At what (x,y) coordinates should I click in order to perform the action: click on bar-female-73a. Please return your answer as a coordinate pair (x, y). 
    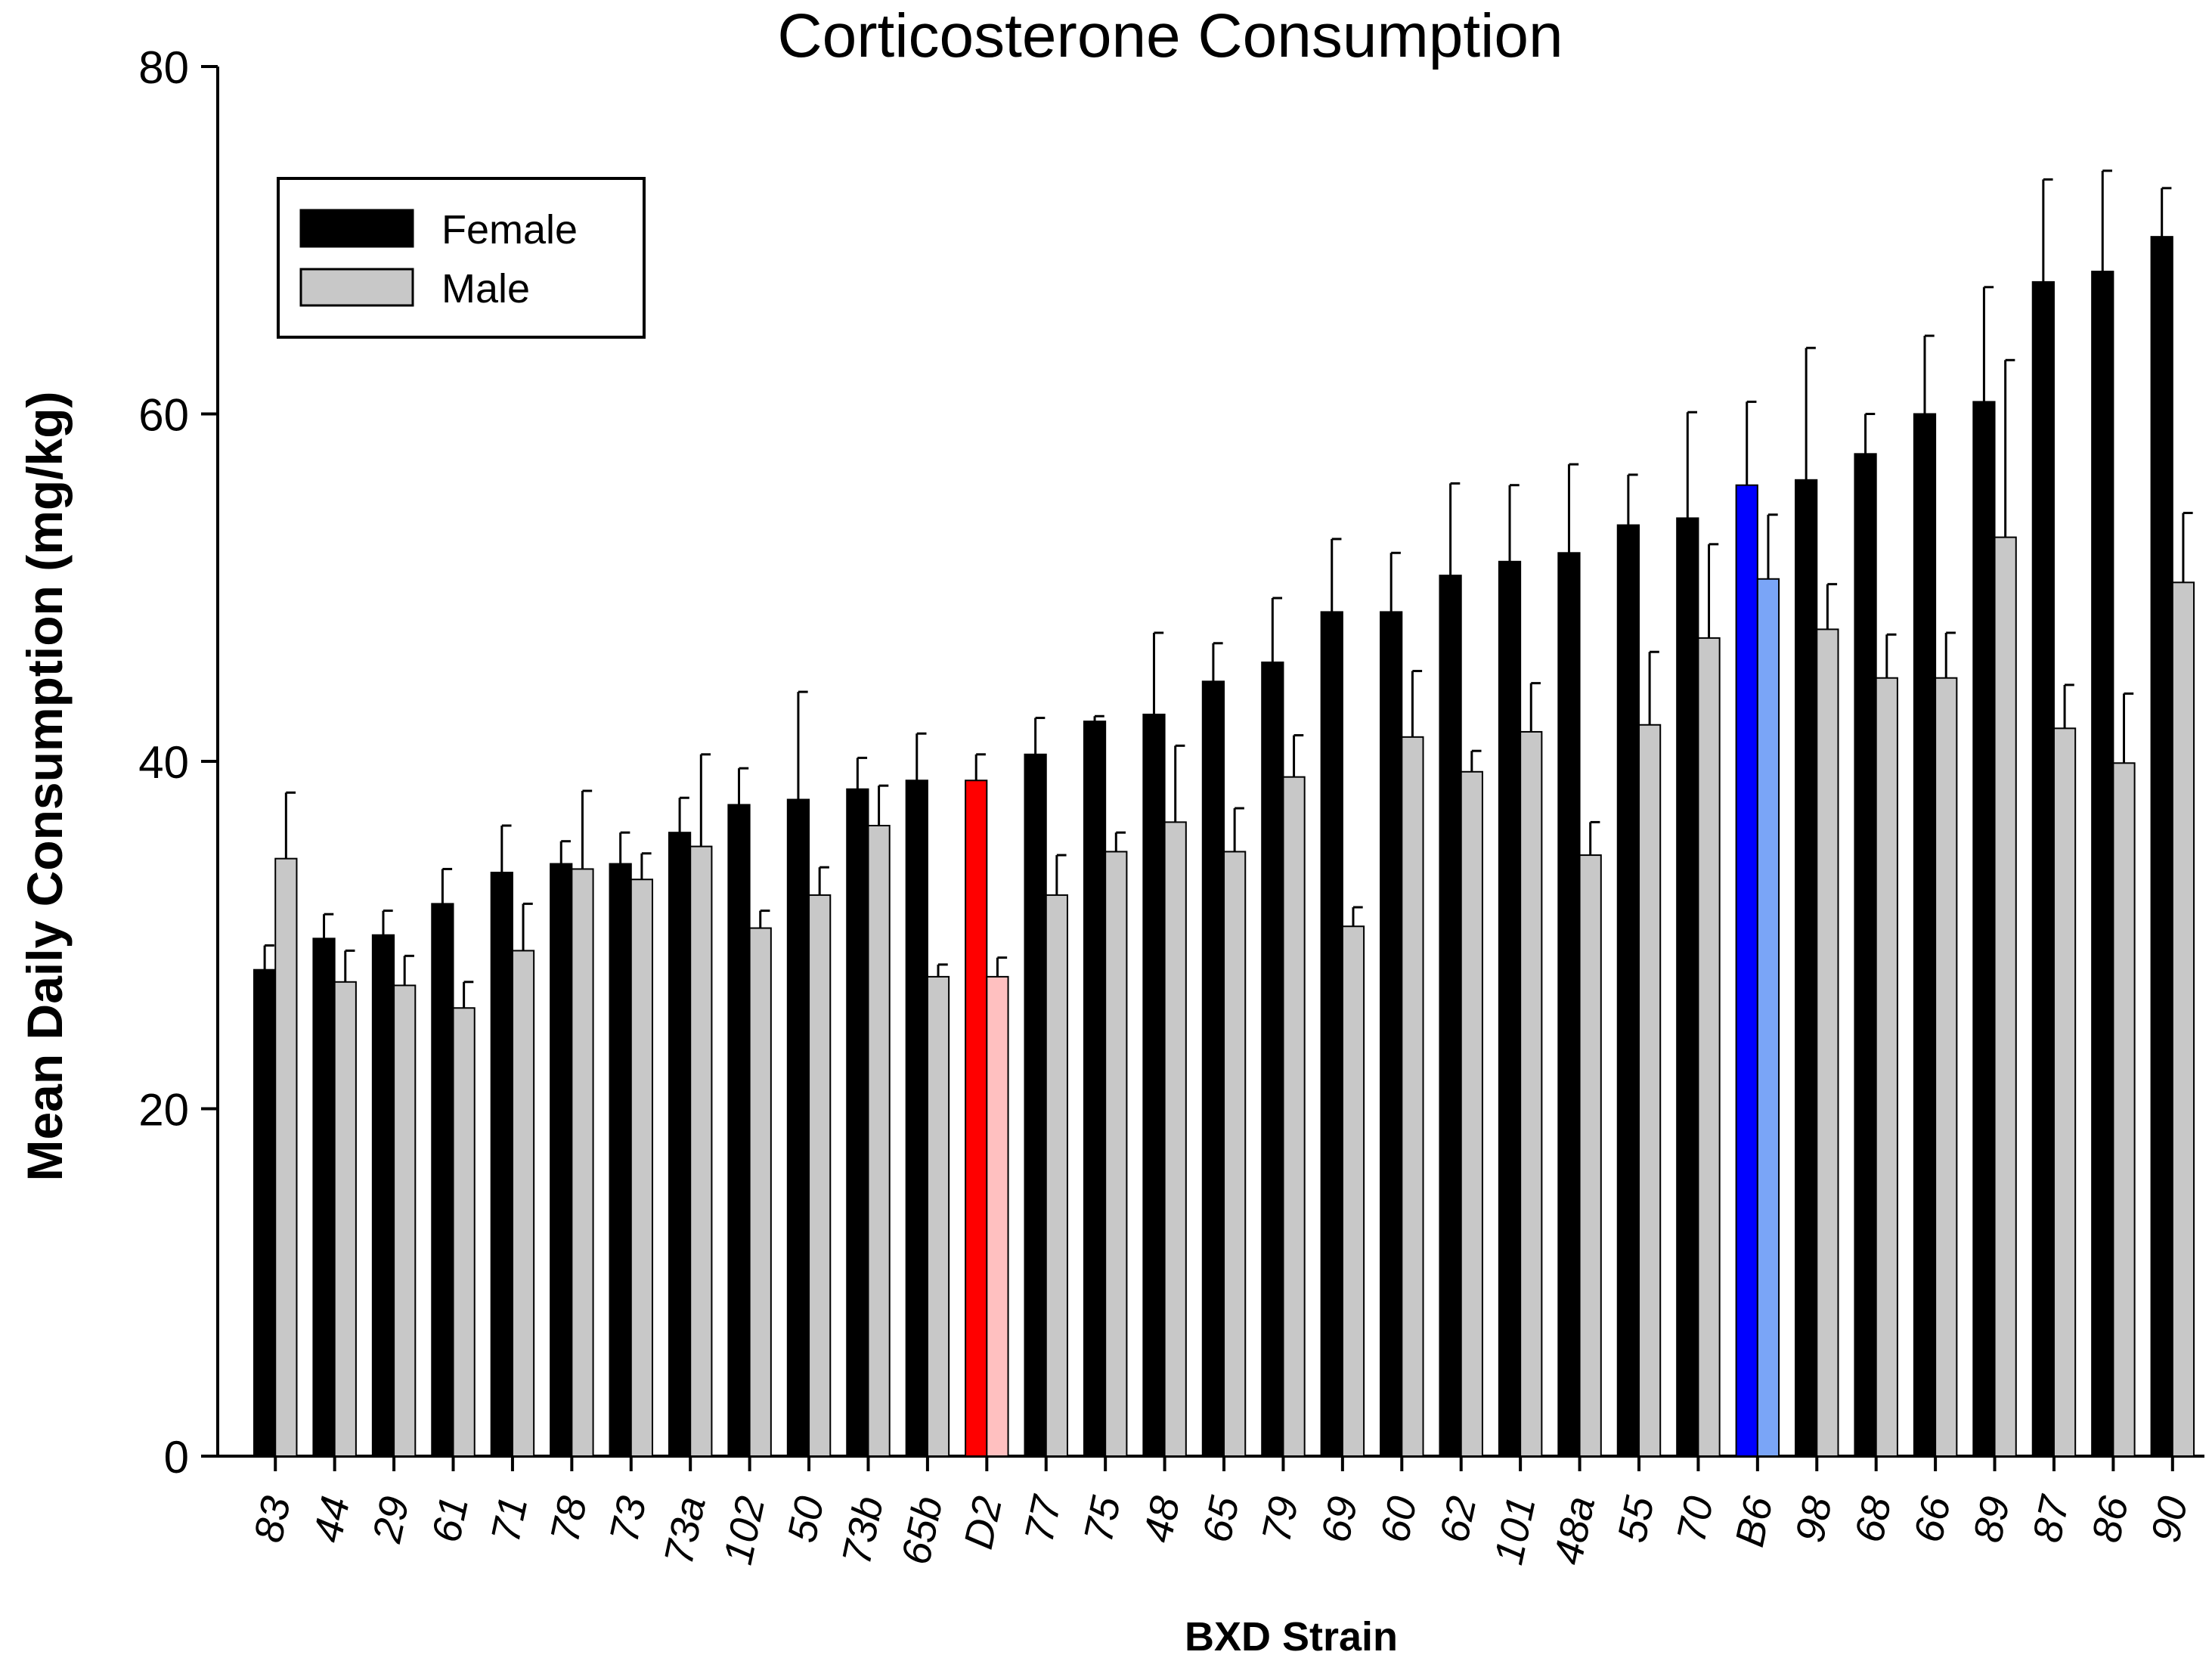
    Looking at the image, I should click on (680, 1144).